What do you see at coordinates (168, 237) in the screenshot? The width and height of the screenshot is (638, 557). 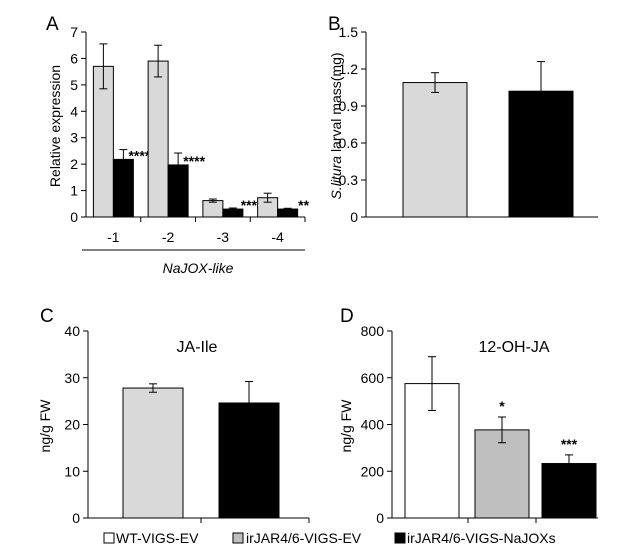 I see `panel-a-x-tick-label: -2` at bounding box center [168, 237].